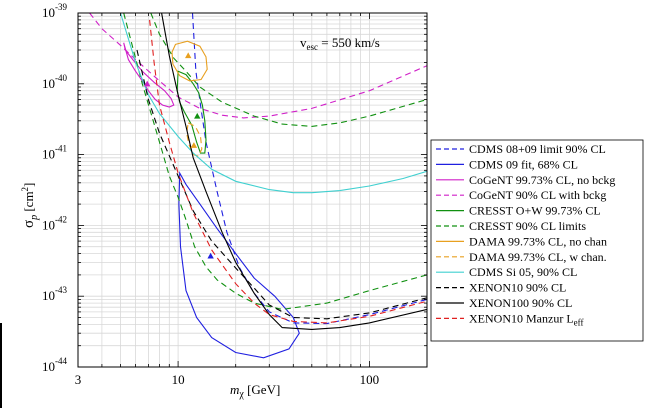 This screenshot has width=659, height=408. What do you see at coordinates (178, 379) in the screenshot?
I see `x-tick-label-1: 10` at bounding box center [178, 379].